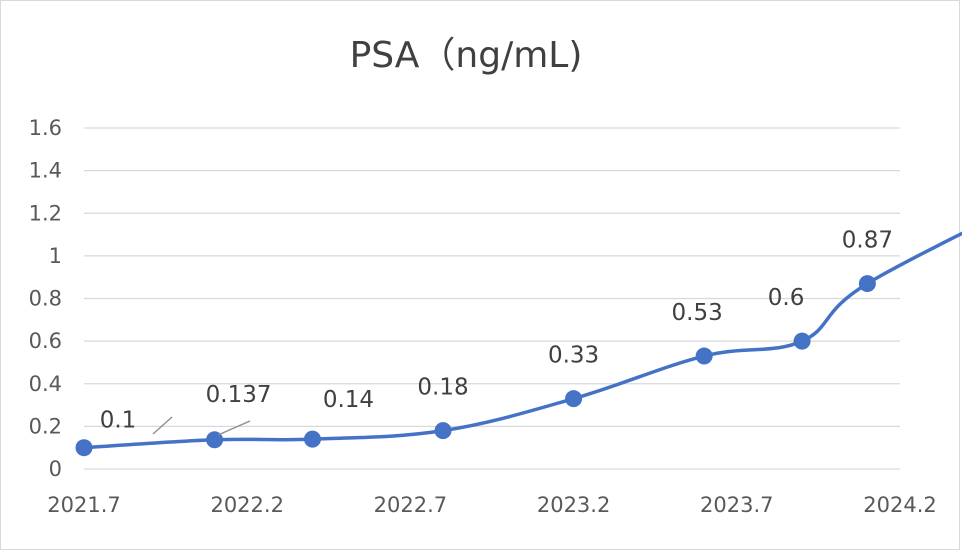 This screenshot has height=552, width=962. Describe the element at coordinates (410, 505) in the screenshot. I see `x-tick-label: 2022.7` at that location.